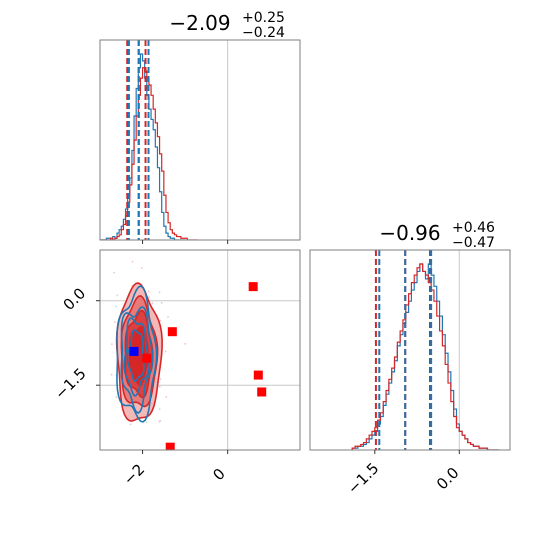 This screenshot has width=550, height=550. I want to click on title-param-1-minus: −0.24, so click(263, 33).